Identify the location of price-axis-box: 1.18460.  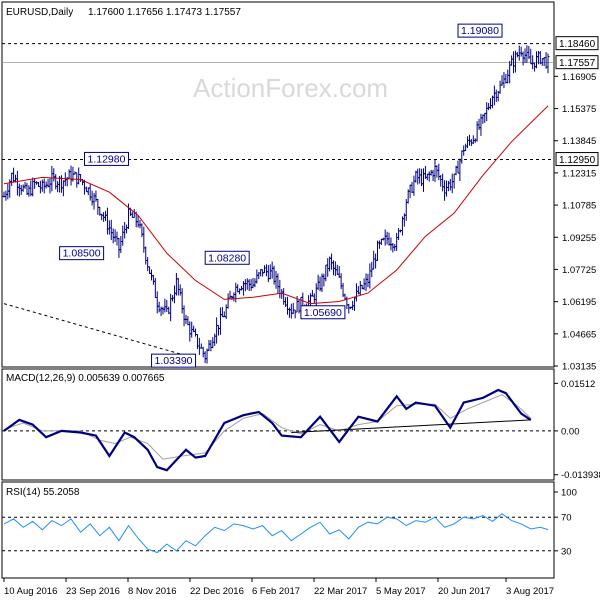
(577, 43).